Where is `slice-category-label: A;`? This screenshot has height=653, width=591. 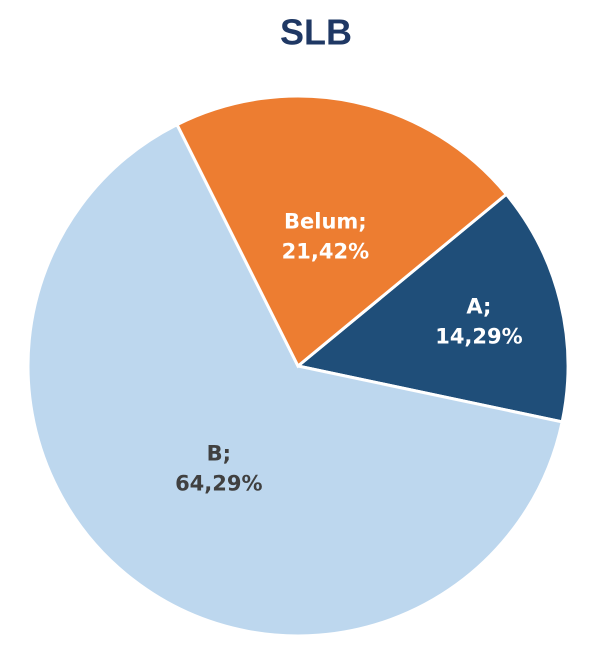 slice-category-label: A; is located at coordinates (478, 307).